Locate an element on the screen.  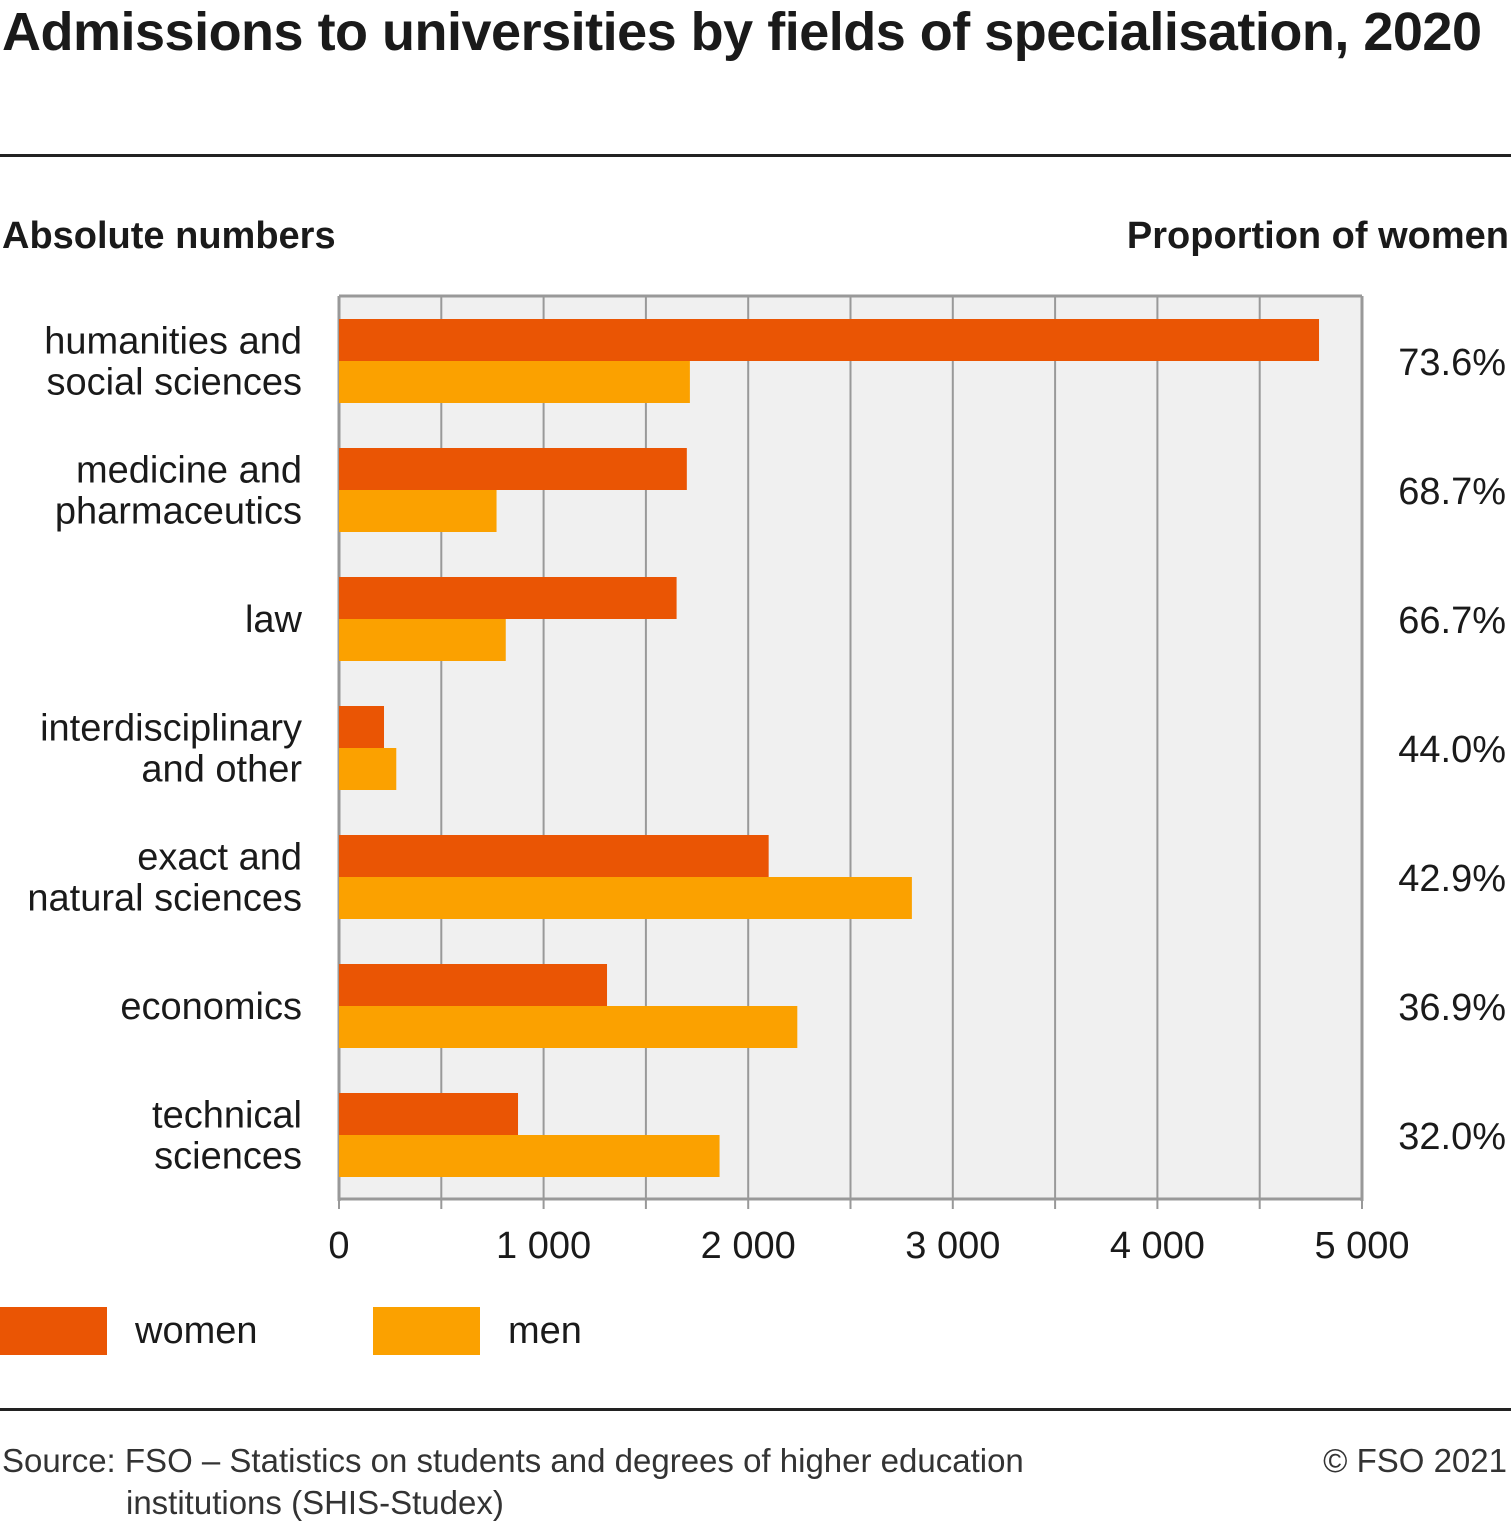
proportion-labels: 73.6% 68.7% 66.7% 44.0% 42.9% 36.9% 32.0% is located at coordinates (1452, 750).